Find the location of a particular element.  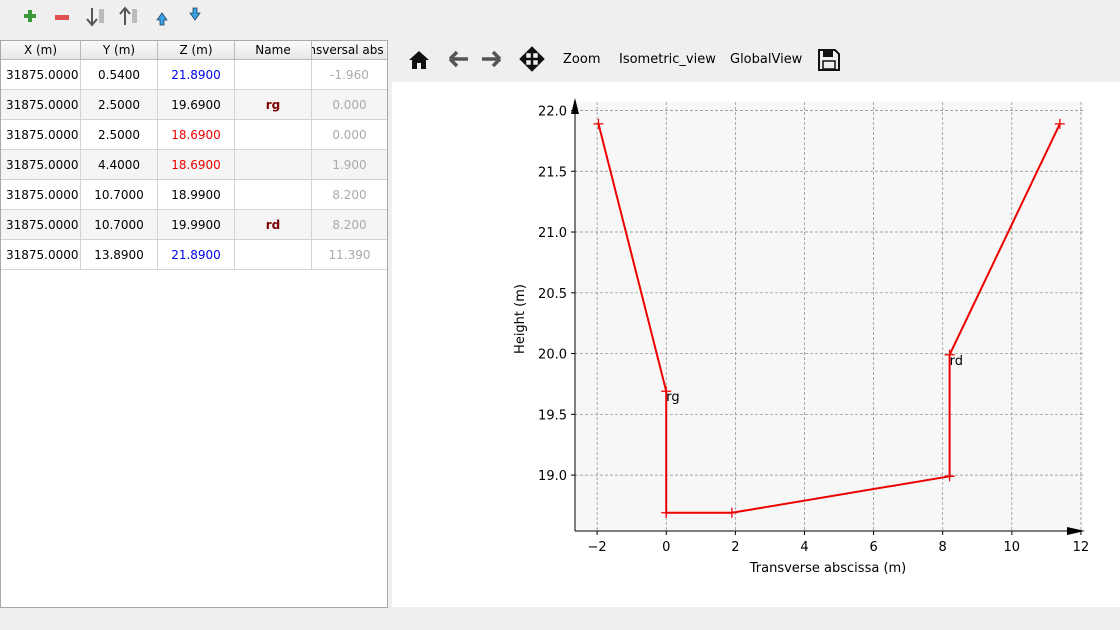

x-tick-label: 10 is located at coordinates (1012, 547).